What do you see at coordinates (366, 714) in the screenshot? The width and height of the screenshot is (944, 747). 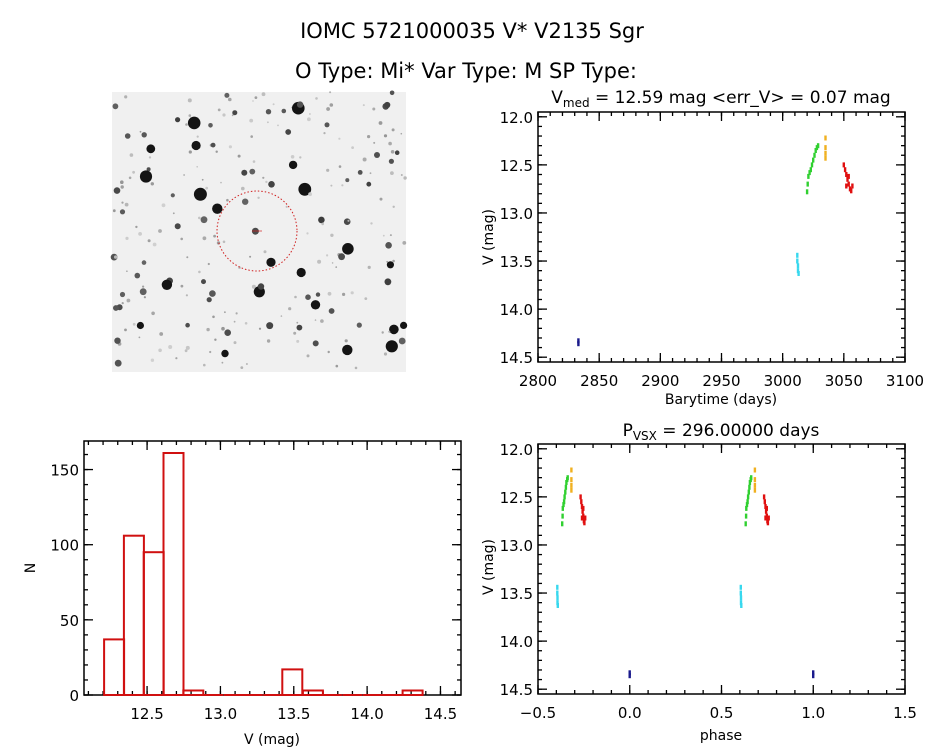 I see `x-tick-label: 14.0` at bounding box center [366, 714].